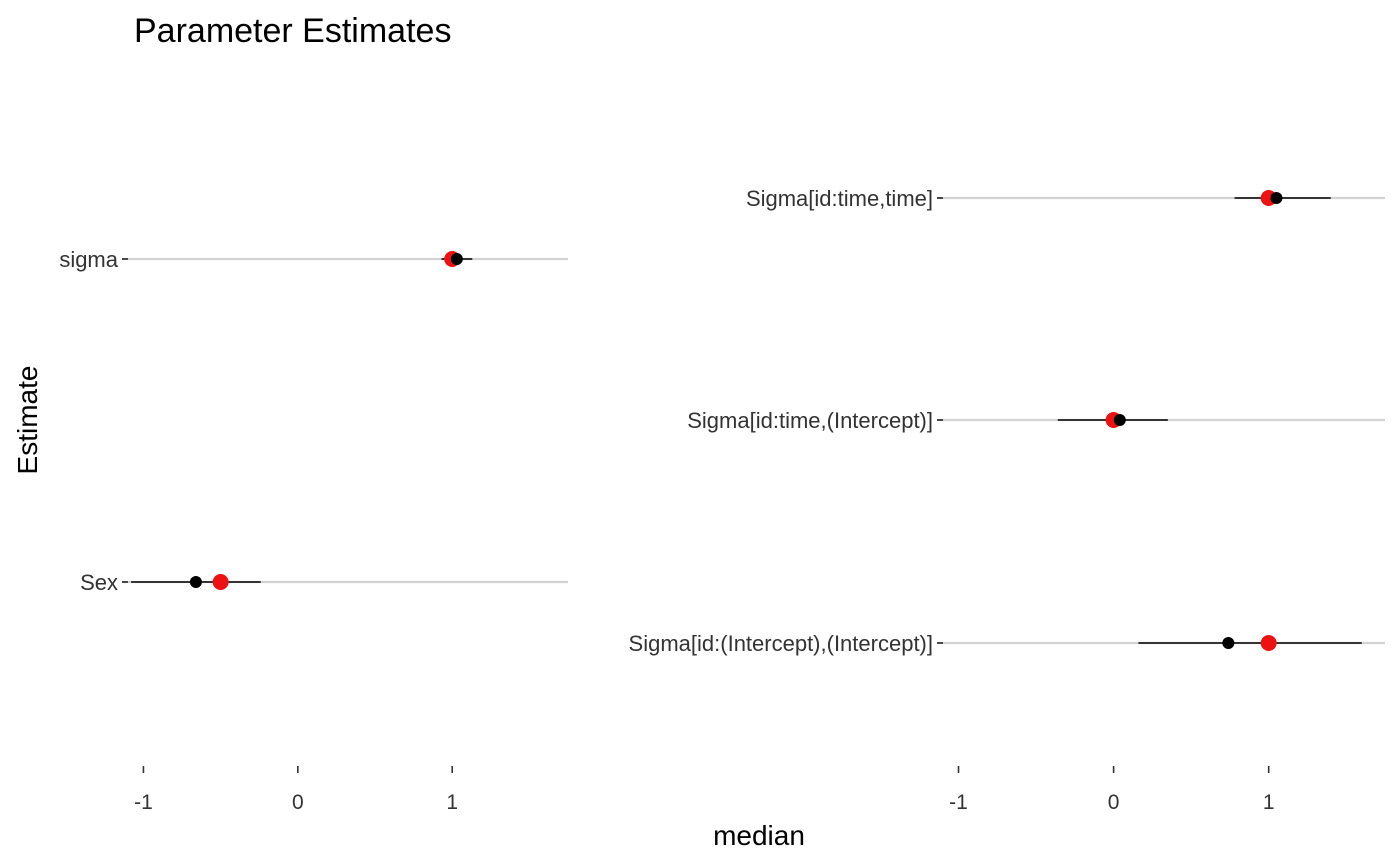 The width and height of the screenshot is (1400, 865). Describe the element at coordinates (1114, 802) in the screenshot. I see `x-tick-label-1-1: 0` at that location.